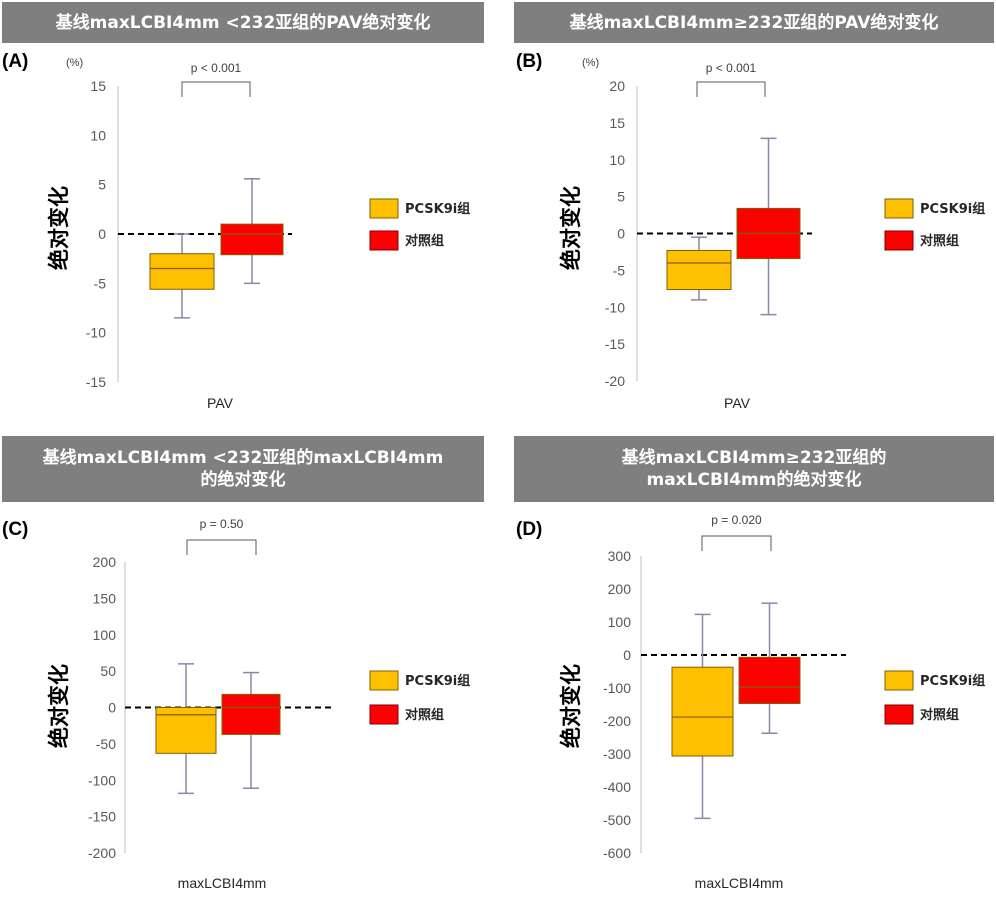 This screenshot has width=996, height=898. I want to click on panel-d-box-control, so click(769, 668).